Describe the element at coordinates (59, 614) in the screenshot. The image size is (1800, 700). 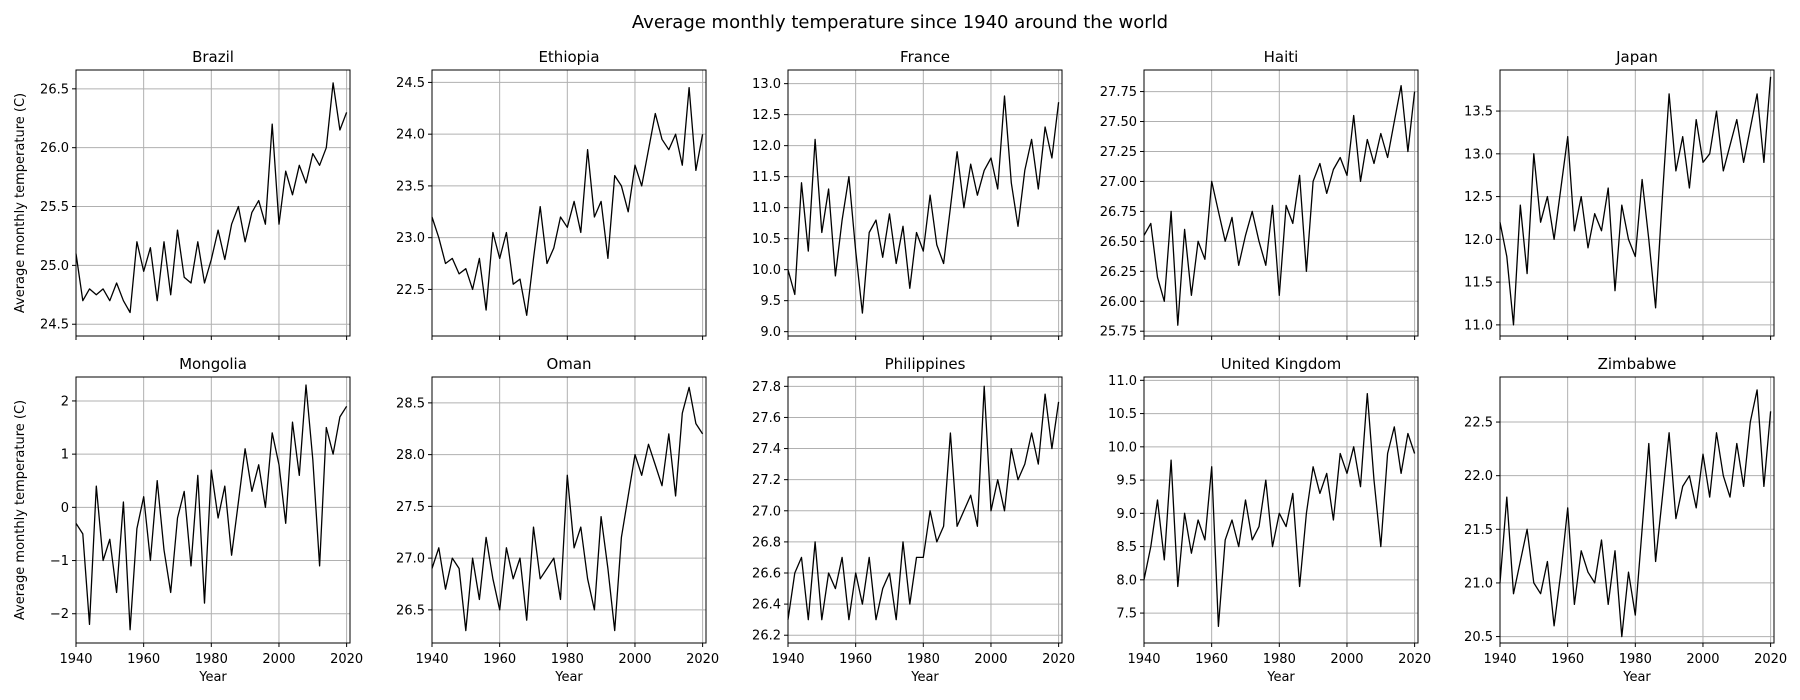
I see `y-tick-label: −2` at that location.